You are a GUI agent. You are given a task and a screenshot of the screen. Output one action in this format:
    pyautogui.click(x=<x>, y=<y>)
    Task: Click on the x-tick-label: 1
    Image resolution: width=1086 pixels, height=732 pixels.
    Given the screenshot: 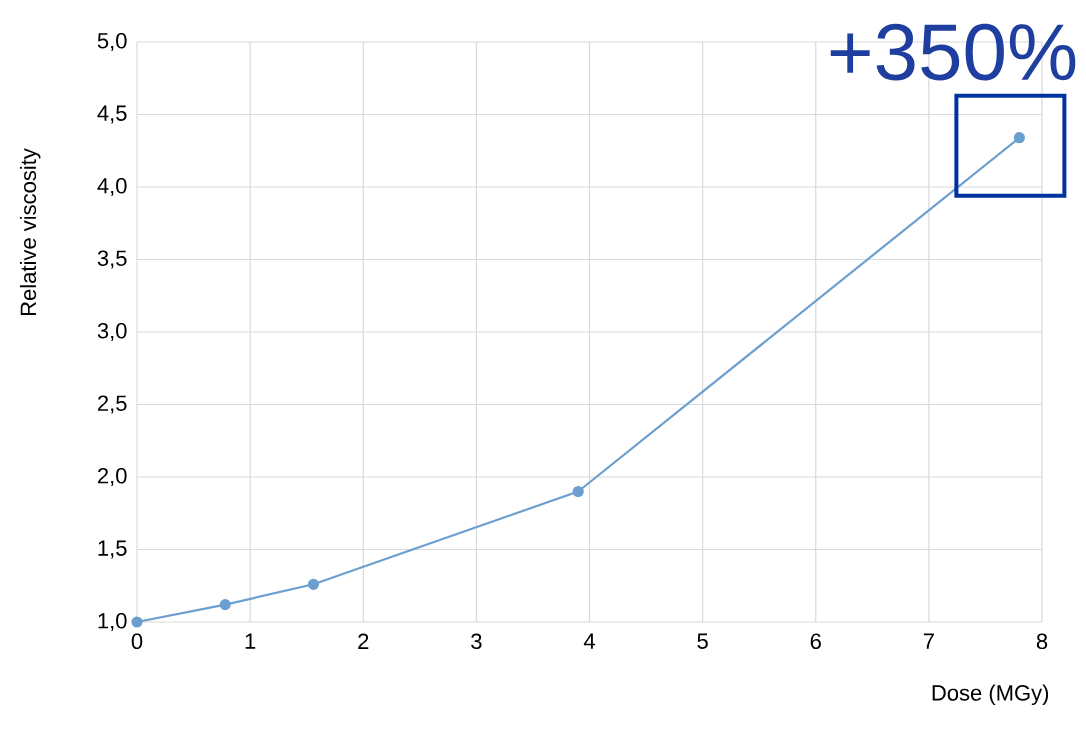 What is the action you would take?
    pyautogui.click(x=250, y=641)
    